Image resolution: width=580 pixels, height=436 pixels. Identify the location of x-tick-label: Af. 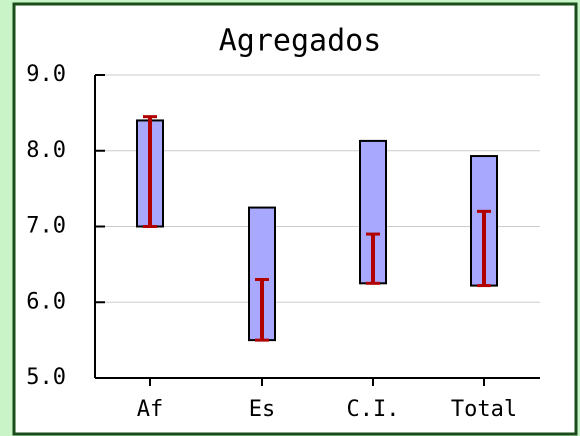
(150, 409).